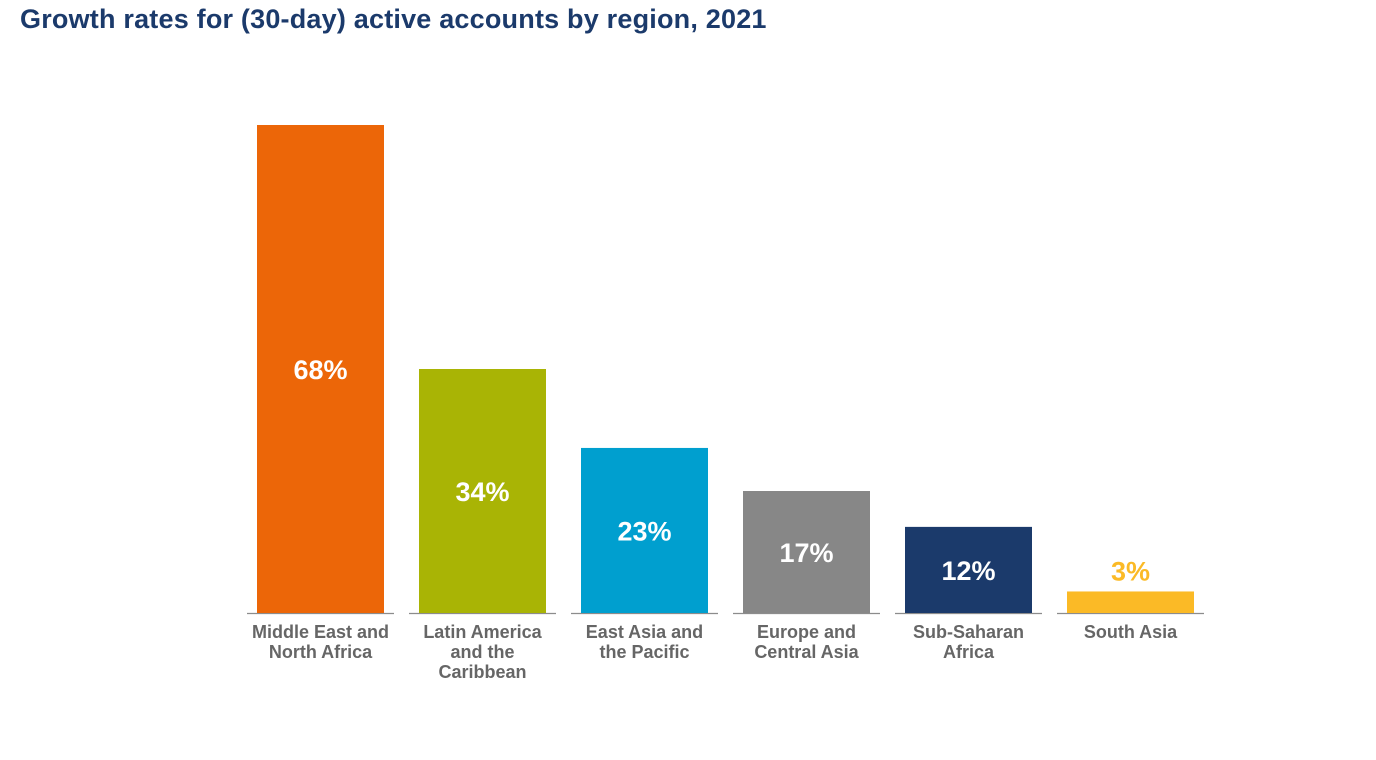 The width and height of the screenshot is (1376, 760). I want to click on bar-value-label: 68%, so click(320, 370).